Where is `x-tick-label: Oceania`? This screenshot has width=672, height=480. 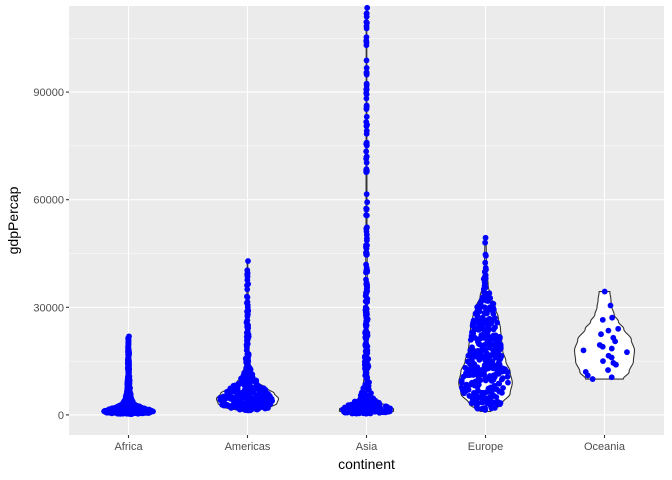 x-tick-label: Oceania is located at coordinates (605, 447).